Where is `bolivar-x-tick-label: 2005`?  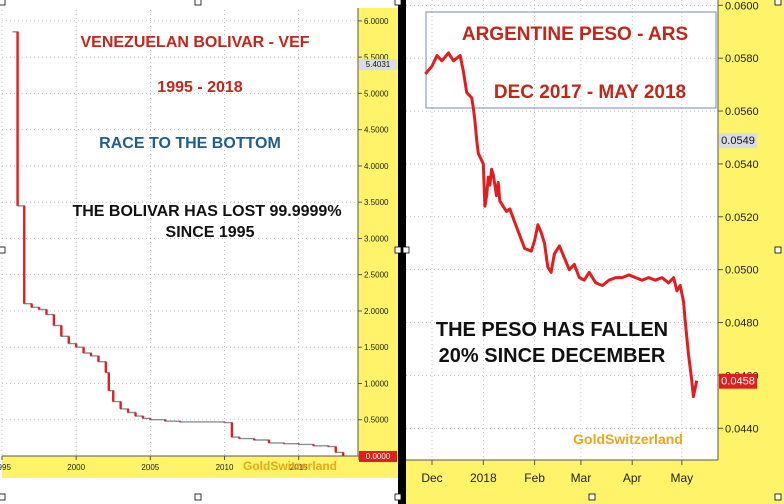
bolivar-x-tick-label: 2005 is located at coordinates (150, 467).